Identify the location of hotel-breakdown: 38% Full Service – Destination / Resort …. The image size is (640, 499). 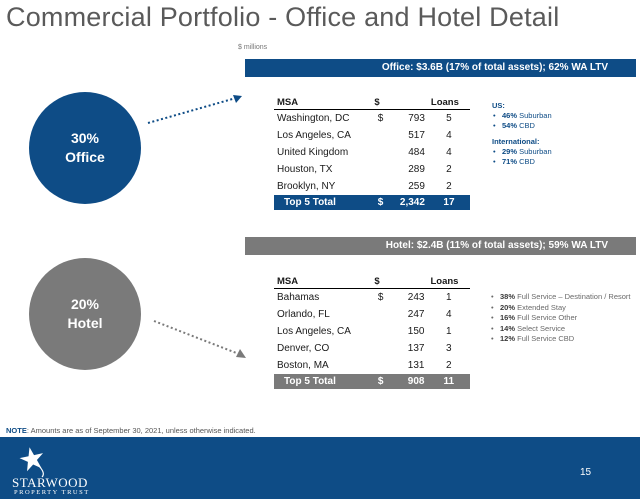
(565, 318).